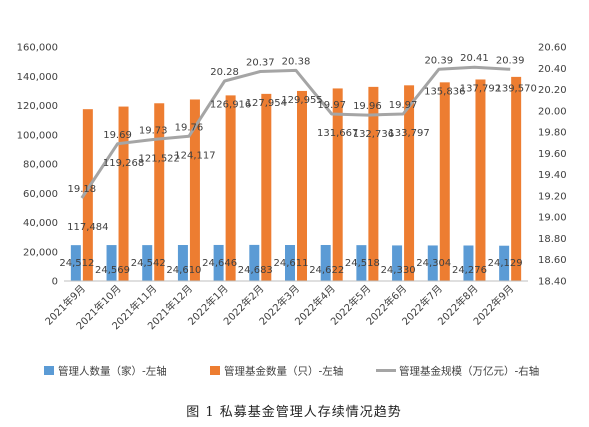 This screenshot has width=589, height=427. I want to click on data-label-manager-count: 24,129, so click(505, 263).